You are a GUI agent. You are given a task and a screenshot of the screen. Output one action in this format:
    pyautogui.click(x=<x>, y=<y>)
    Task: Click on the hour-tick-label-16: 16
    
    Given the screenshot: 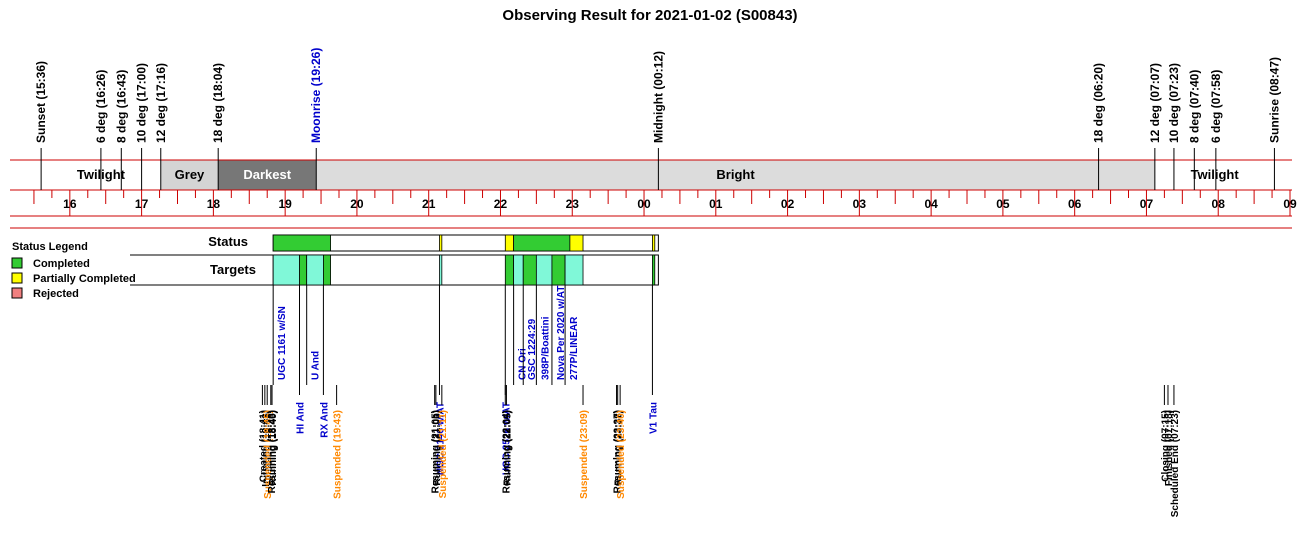 What is the action you would take?
    pyautogui.click(x=70, y=204)
    